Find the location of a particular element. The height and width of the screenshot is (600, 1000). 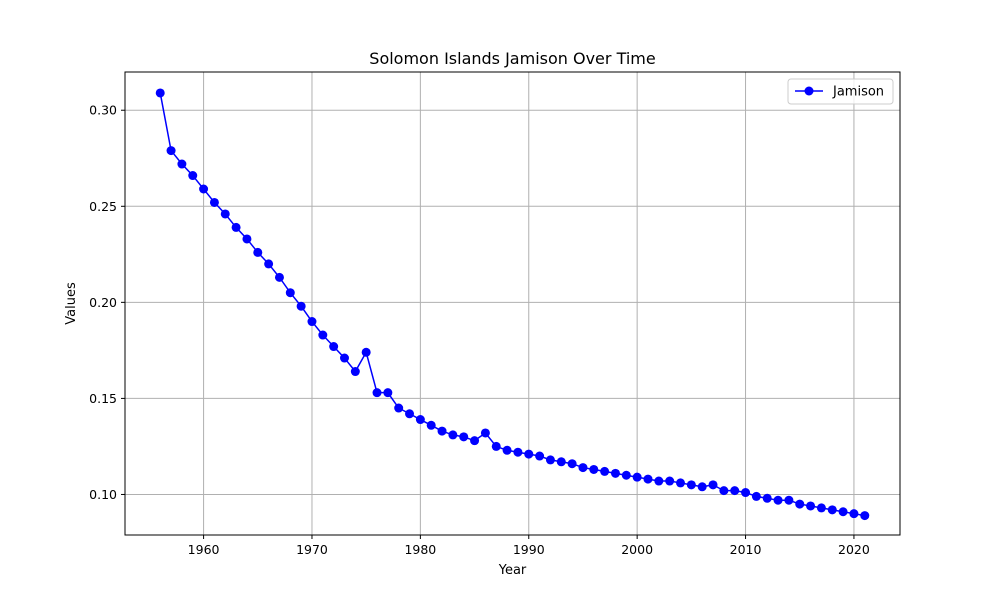

y-tick-label: 0.20 is located at coordinates (103, 302).